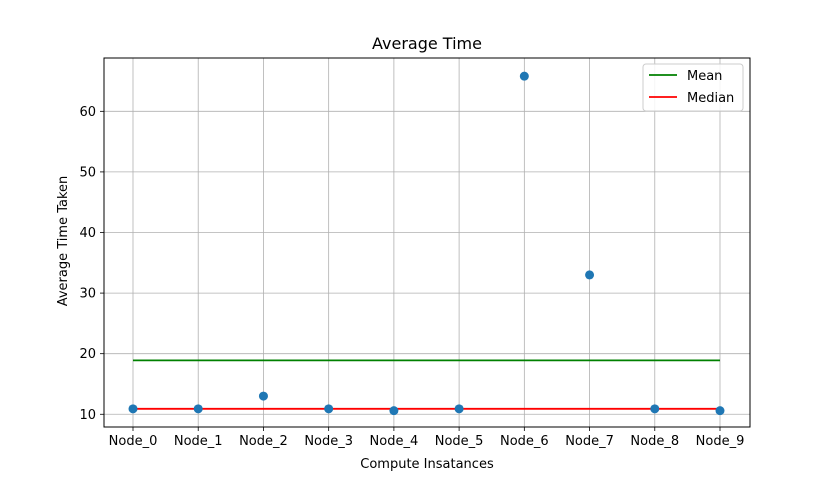 The image size is (833, 480). Describe the element at coordinates (87, 233) in the screenshot. I see `y-tick-label: 40` at that location.